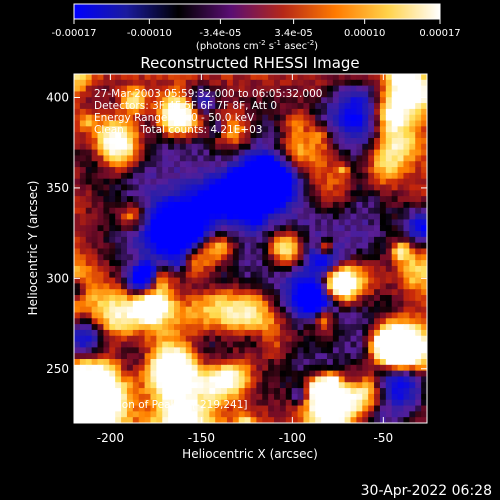 This screenshot has width=500, height=500. Describe the element at coordinates (364, 33) in the screenshot. I see `colorbar-tick-label: 0.00010` at that location.